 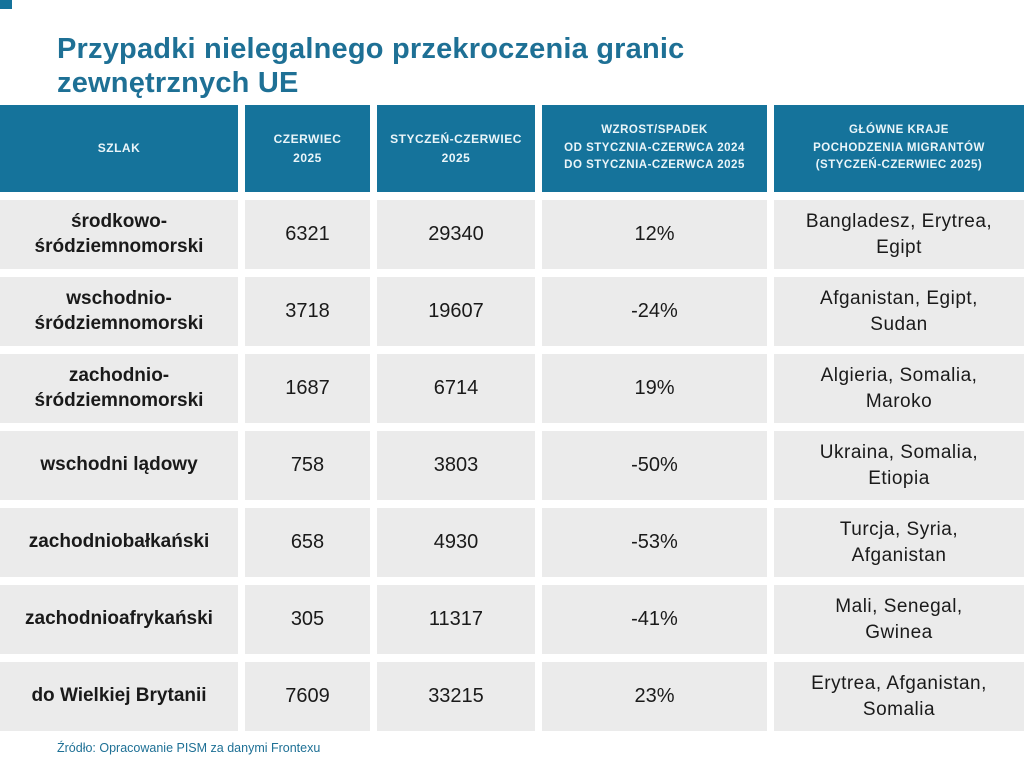 I want to click on table-row-jan-june-value: 29340, so click(x=456, y=234).